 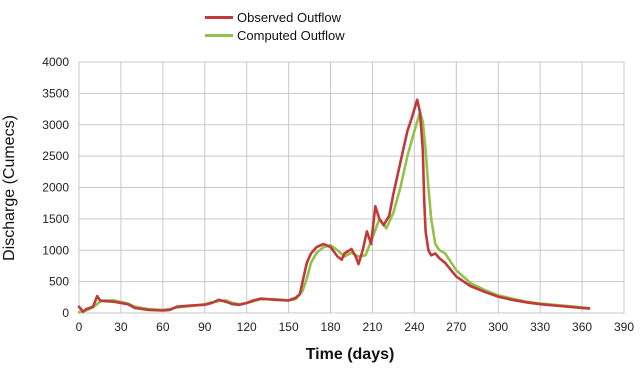 I want to click on legend-label-observed: Observed Outflow, so click(x=289, y=17).